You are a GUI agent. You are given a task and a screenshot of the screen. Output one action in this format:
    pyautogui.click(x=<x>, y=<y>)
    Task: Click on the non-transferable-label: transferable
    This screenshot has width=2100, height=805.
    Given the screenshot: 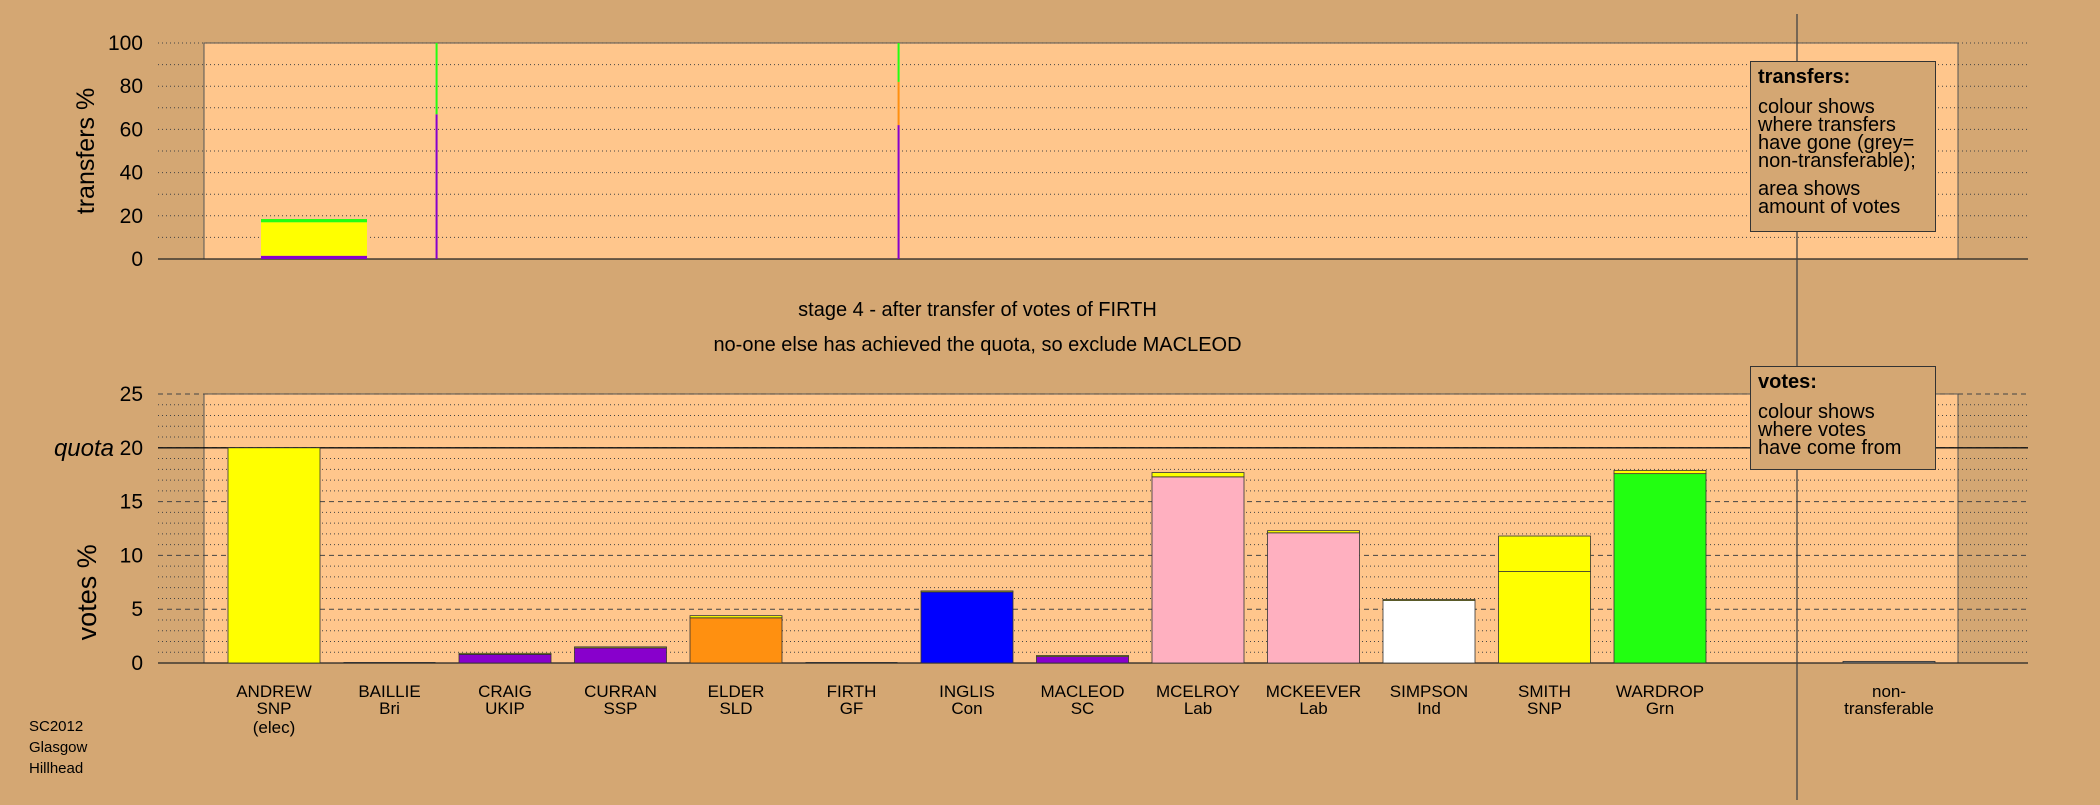 What is the action you would take?
    pyautogui.click(x=1889, y=708)
    